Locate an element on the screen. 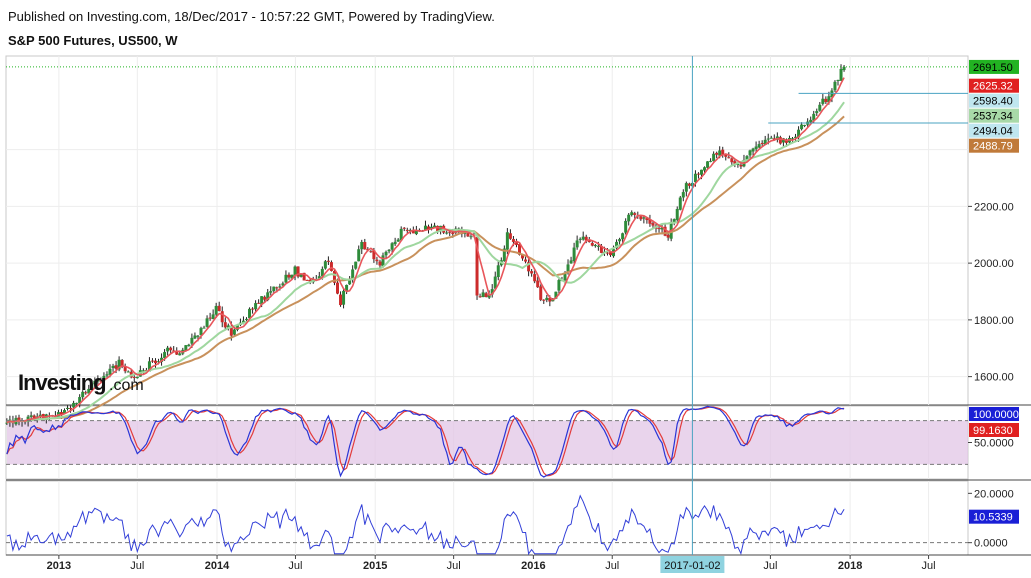  y-tick-label: 2200.00 is located at coordinates (994, 207).